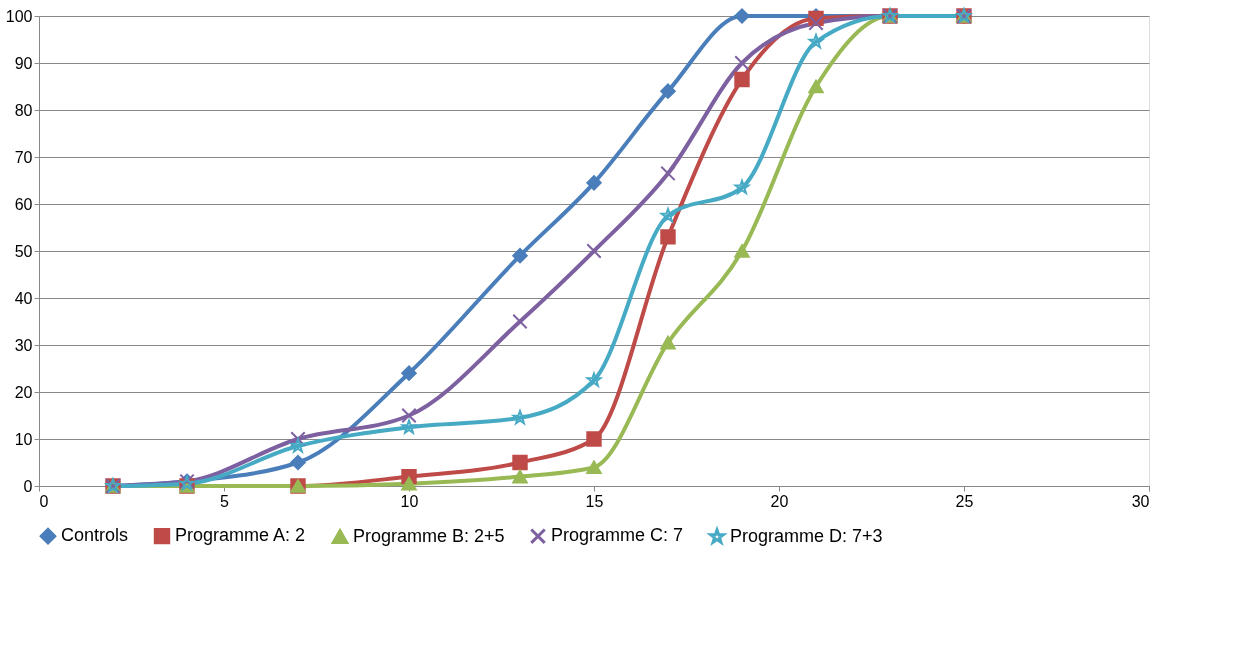 Image resolution: width=1236 pixels, height=658 pixels. What do you see at coordinates (779, 501) in the screenshot?
I see `x-tick-label: 20` at bounding box center [779, 501].